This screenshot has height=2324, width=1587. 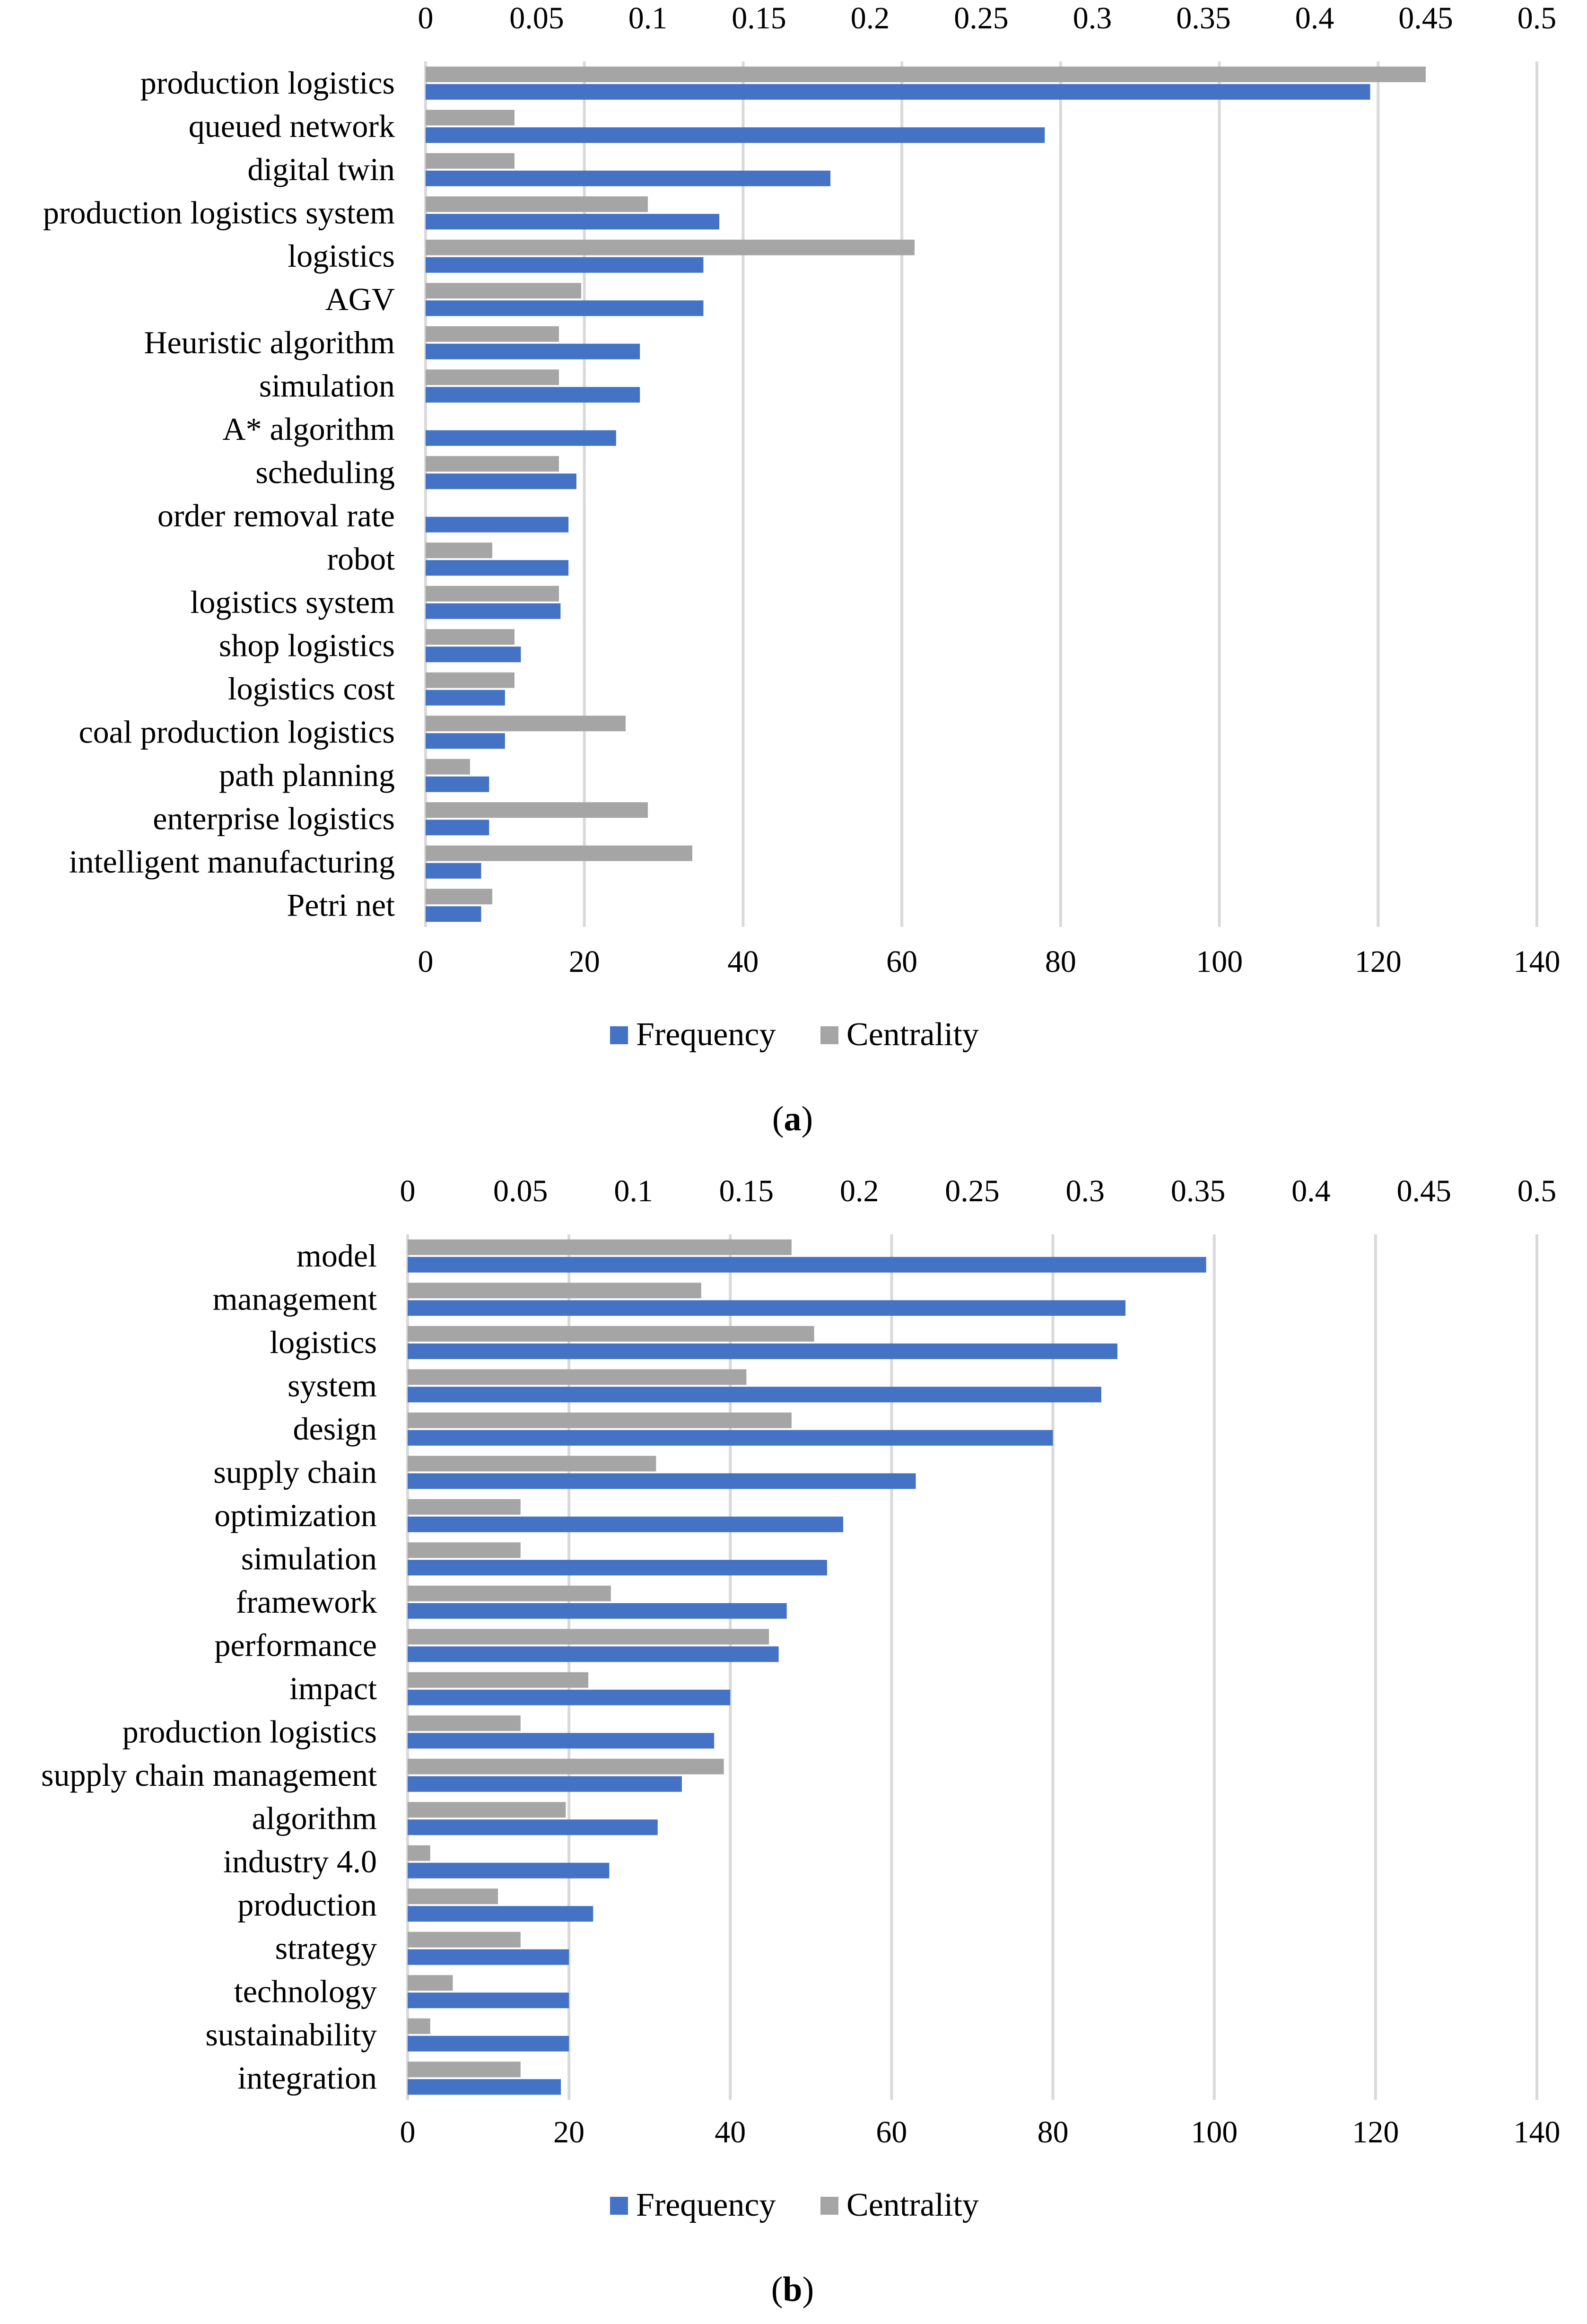 What do you see at coordinates (306, 1602) in the screenshot?
I see `category-label: framework` at bounding box center [306, 1602].